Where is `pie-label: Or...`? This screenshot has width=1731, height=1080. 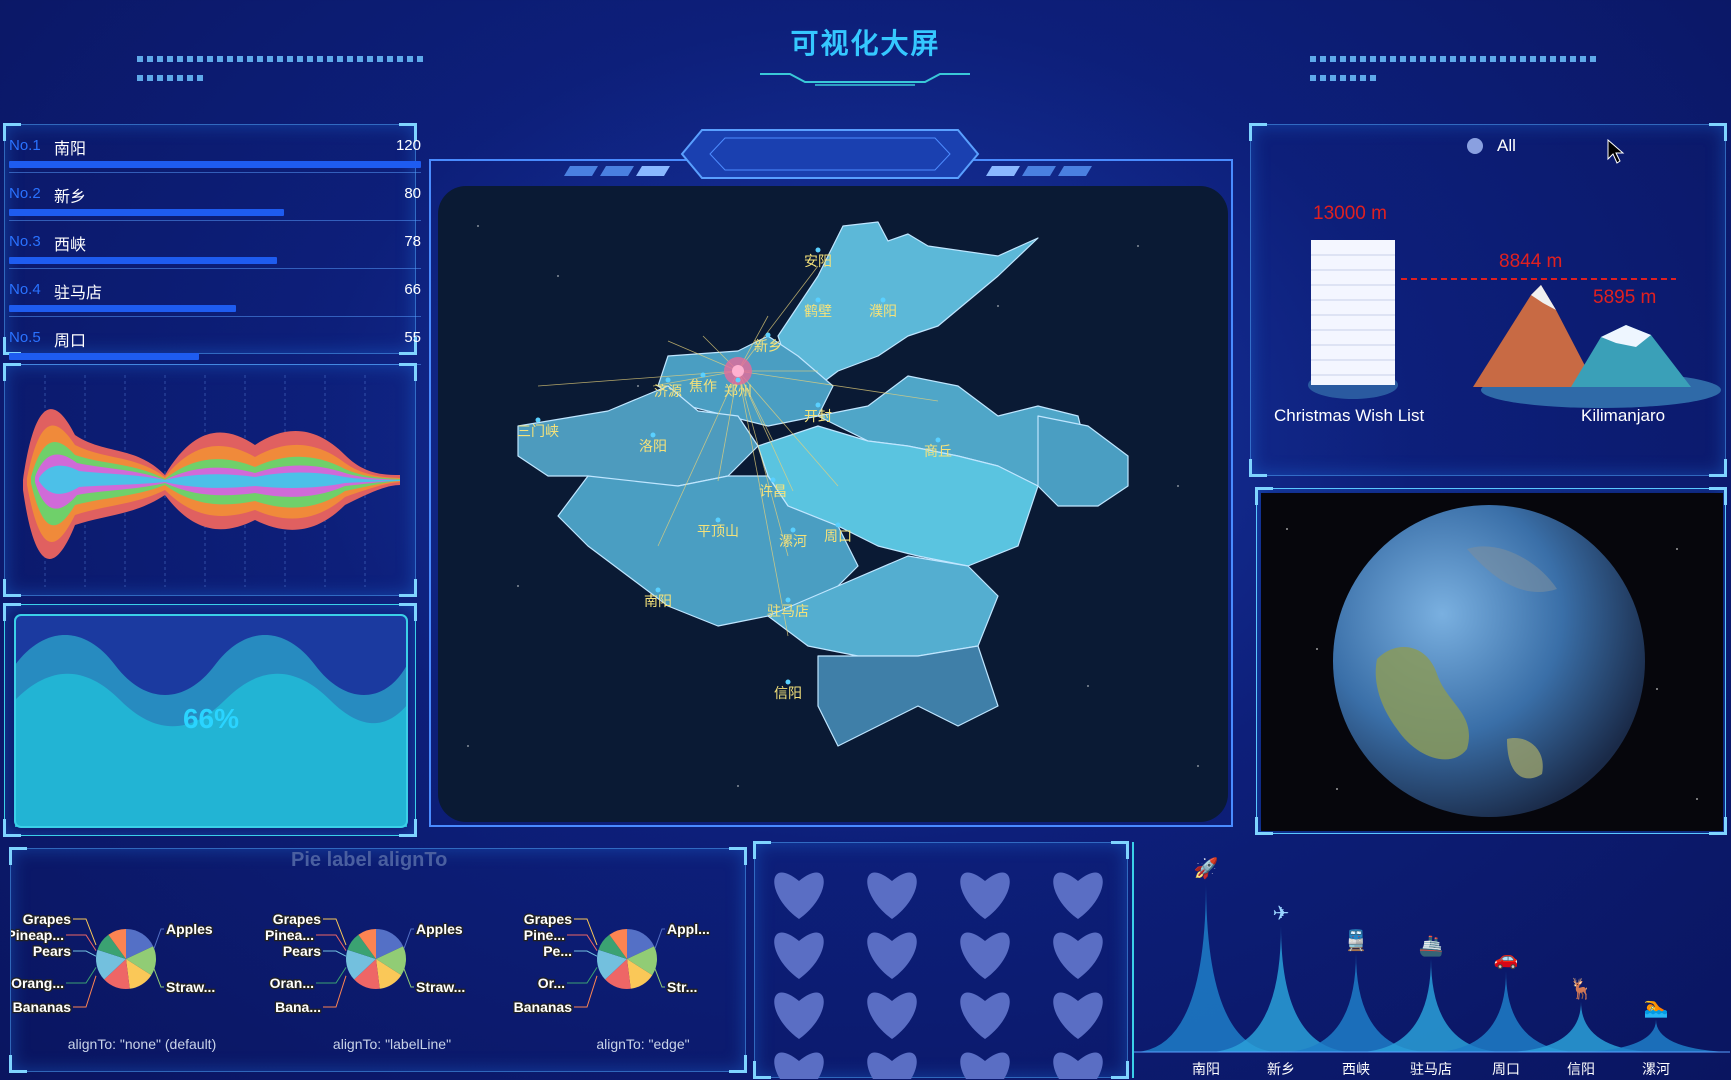
pie-label: Or... is located at coordinates (551, 983).